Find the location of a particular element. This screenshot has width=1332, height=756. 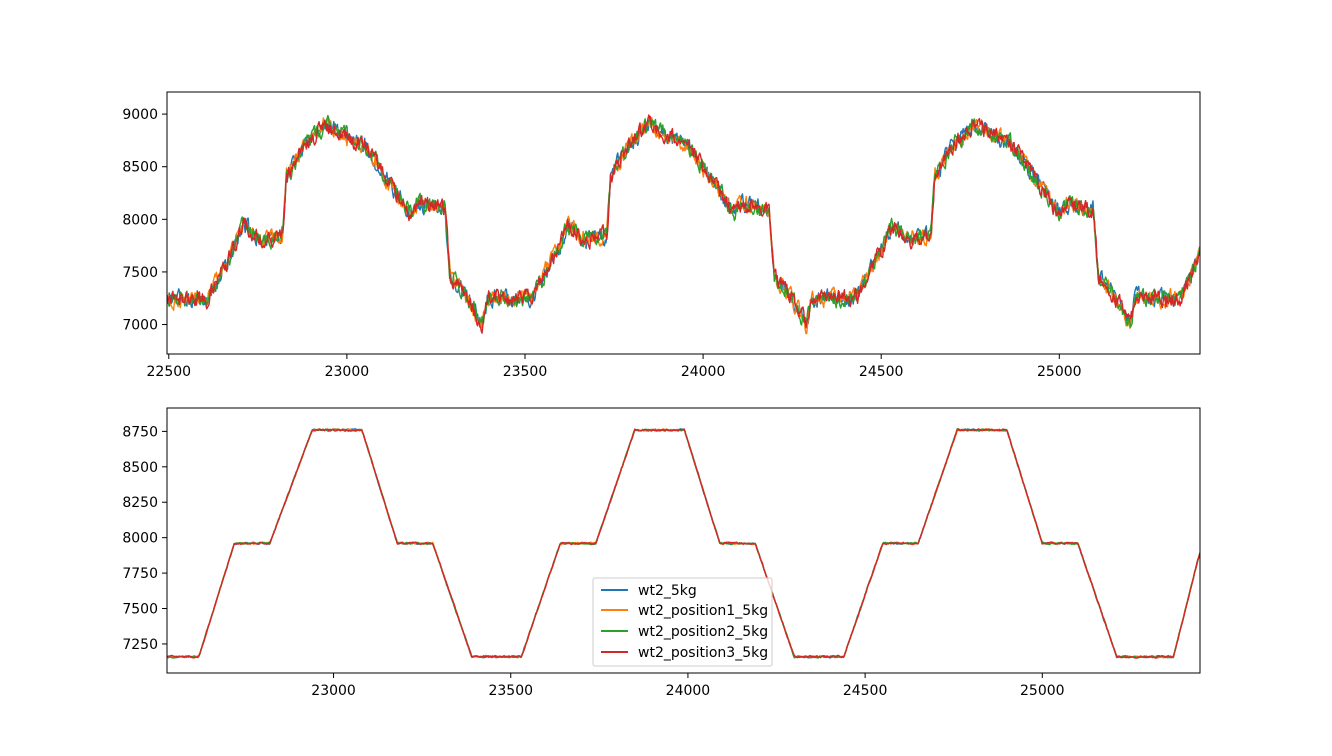

legend-box is located at coordinates (682, 622).